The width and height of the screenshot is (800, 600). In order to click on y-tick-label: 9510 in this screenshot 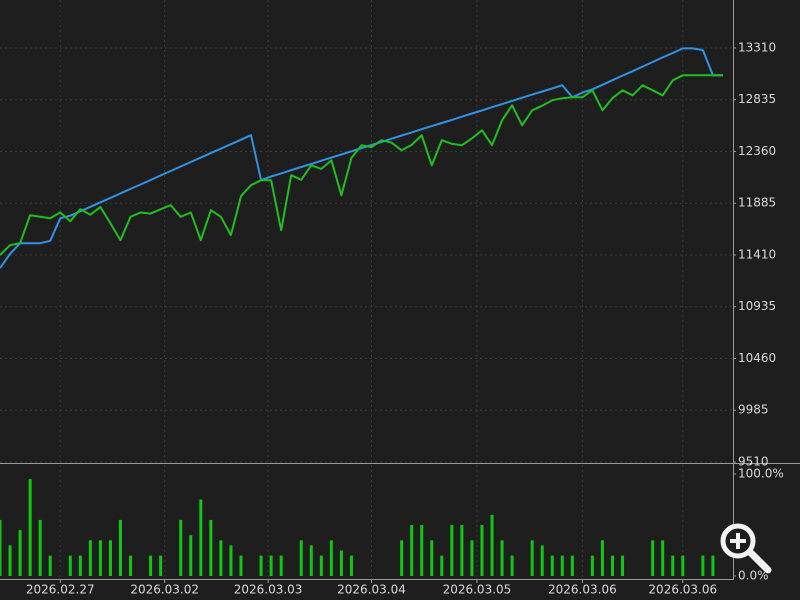, I will do `click(753, 462)`.